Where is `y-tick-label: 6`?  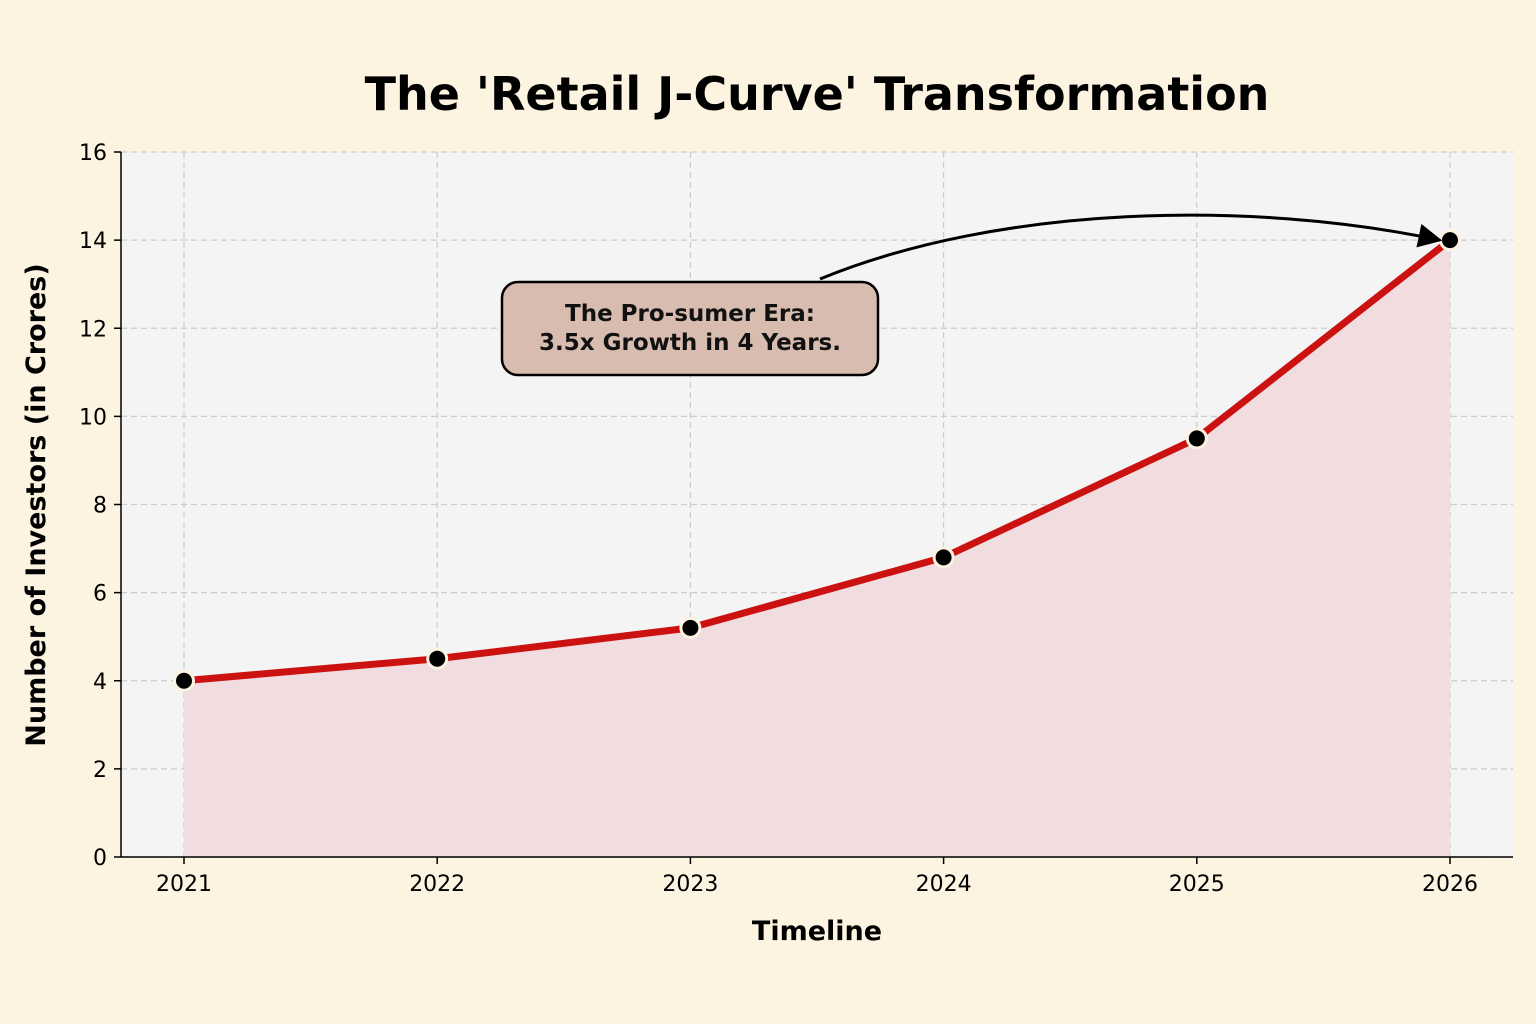 y-tick-label: 6 is located at coordinates (100, 594).